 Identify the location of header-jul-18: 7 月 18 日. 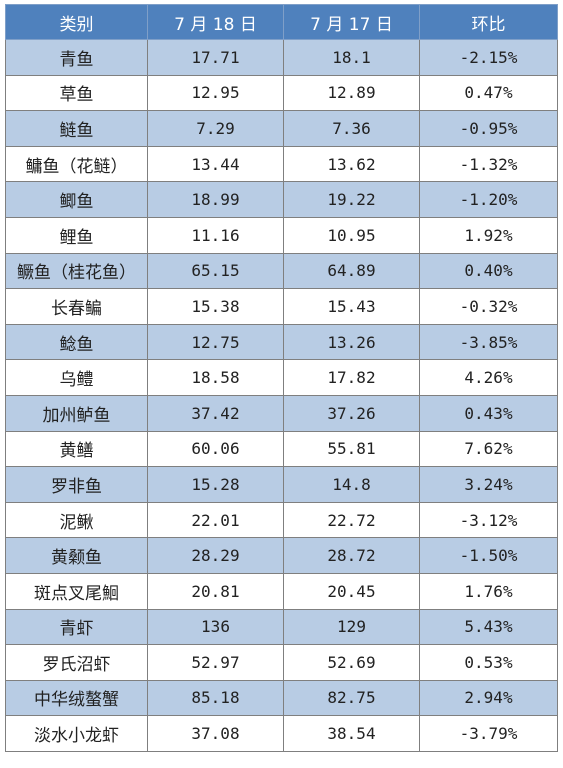
(215, 22).